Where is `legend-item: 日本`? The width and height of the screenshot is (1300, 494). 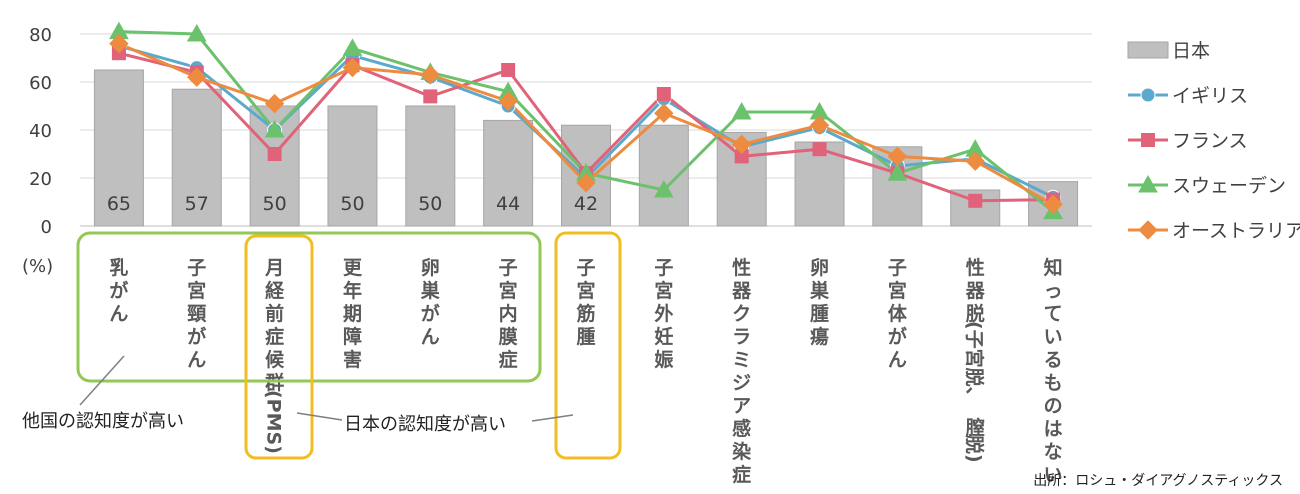
legend-item: 日本 is located at coordinates (1168, 51).